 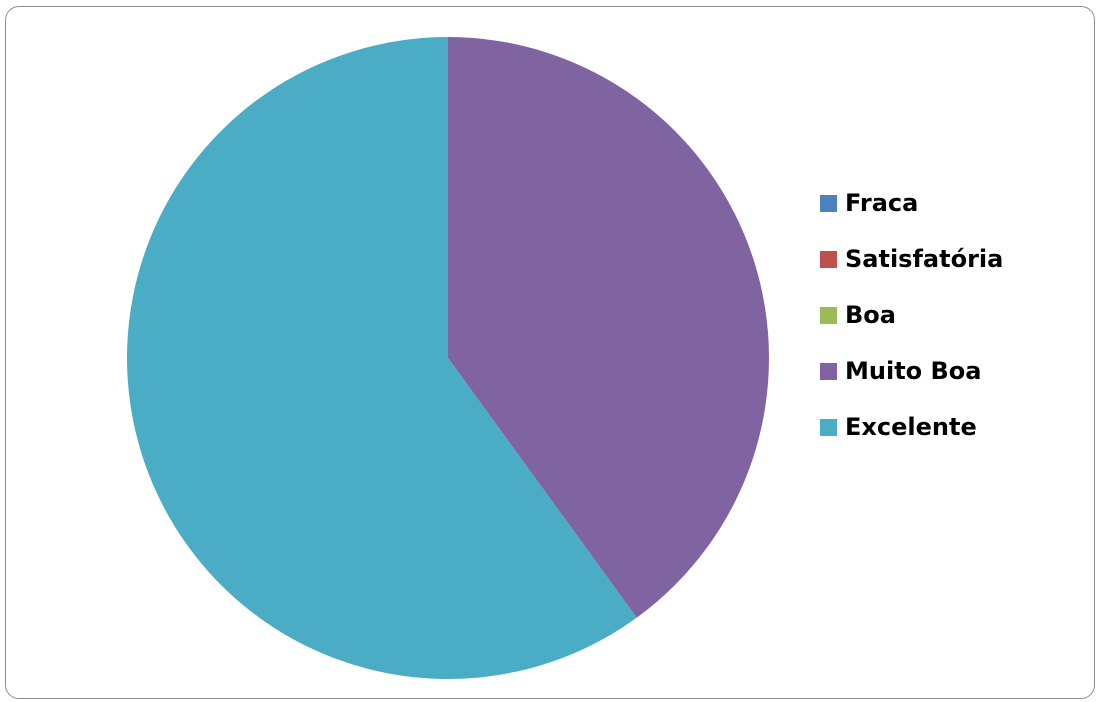 I want to click on legend-swatch-muito-boa, so click(x=828, y=371).